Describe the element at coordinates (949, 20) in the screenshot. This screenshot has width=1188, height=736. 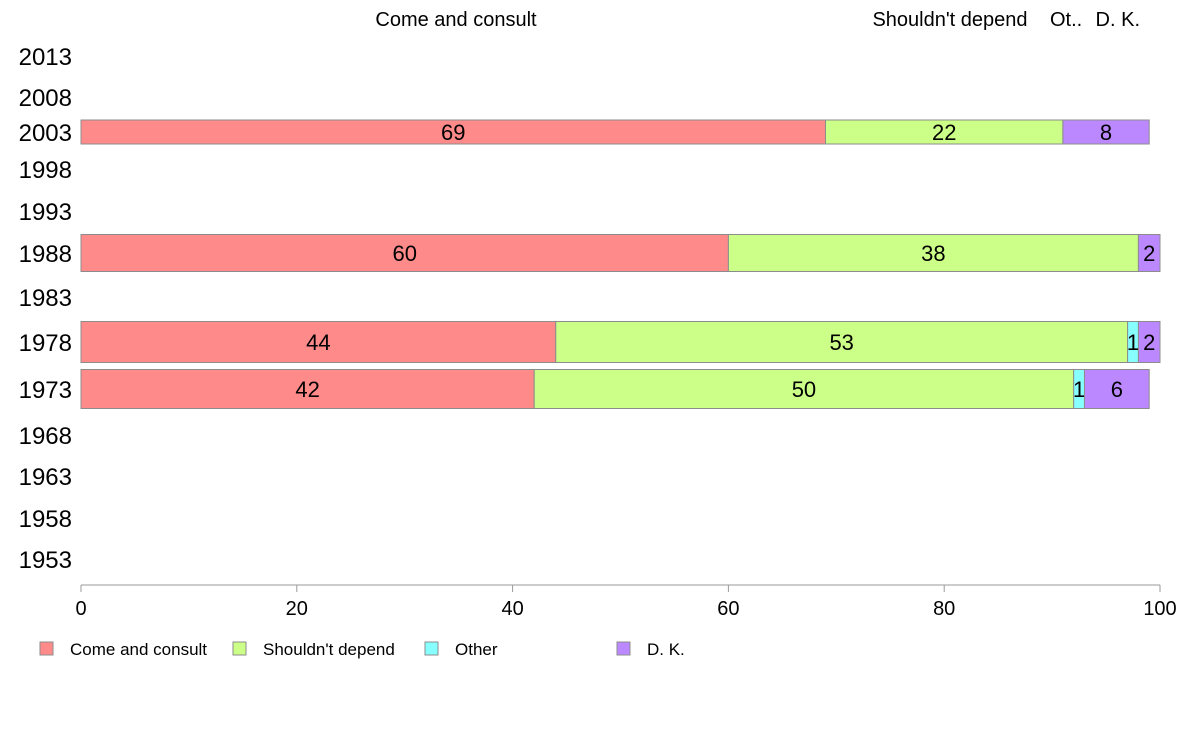
I see `top-label: Shouldn't depend` at that location.